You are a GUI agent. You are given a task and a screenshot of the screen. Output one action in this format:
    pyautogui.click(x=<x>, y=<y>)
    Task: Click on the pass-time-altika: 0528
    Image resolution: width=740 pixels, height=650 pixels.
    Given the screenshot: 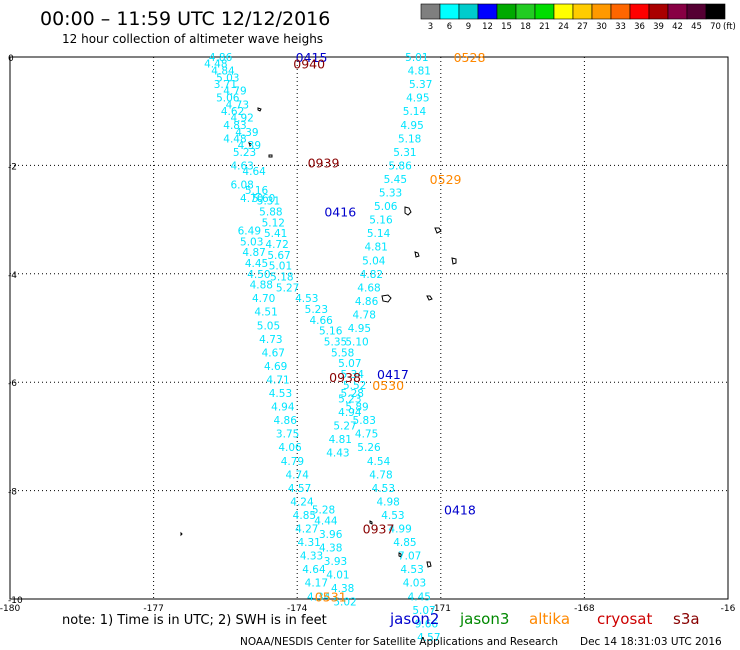 What is the action you would take?
    pyautogui.click(x=470, y=57)
    